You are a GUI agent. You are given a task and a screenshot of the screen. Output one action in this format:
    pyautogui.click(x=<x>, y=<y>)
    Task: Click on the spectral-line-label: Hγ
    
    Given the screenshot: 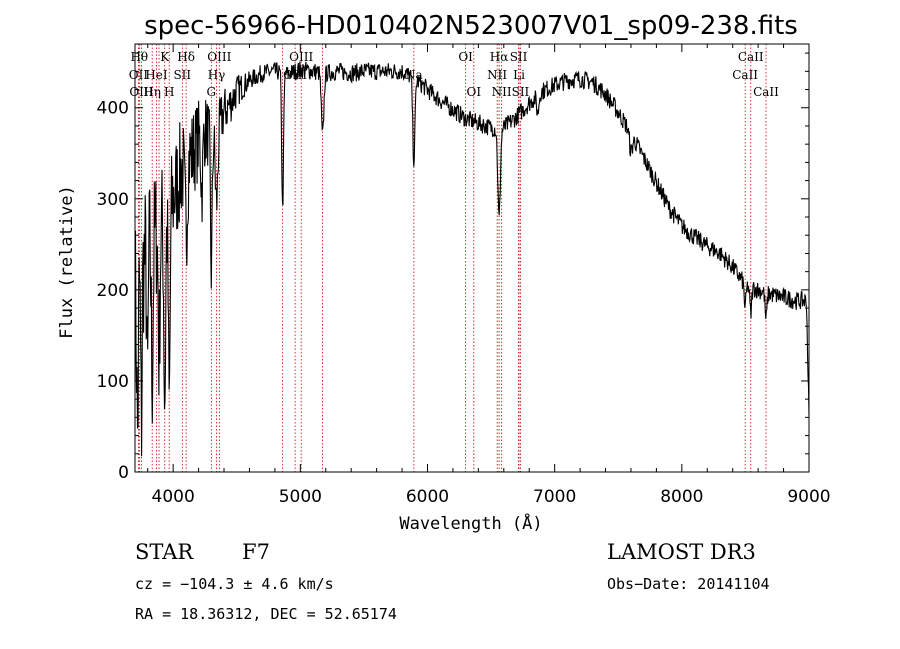 What is the action you would take?
    pyautogui.click(x=217, y=75)
    